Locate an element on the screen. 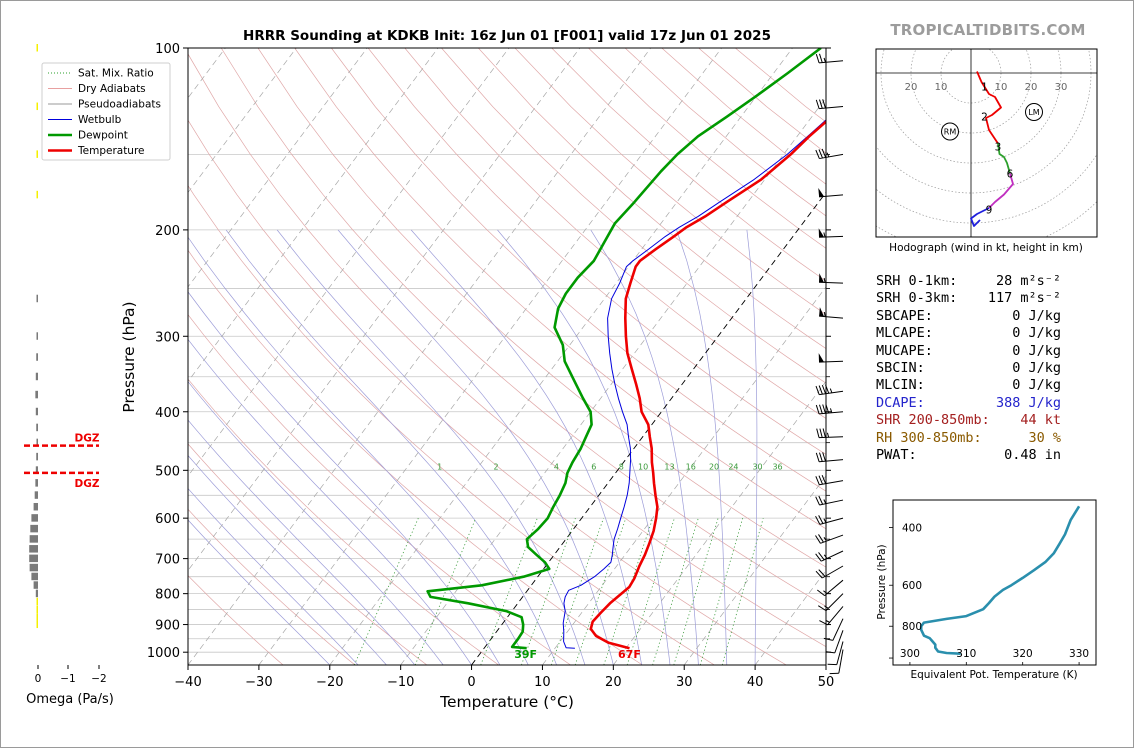 This screenshot has height=748, width=1134. x-tick-label: 20 is located at coordinates (613, 682).